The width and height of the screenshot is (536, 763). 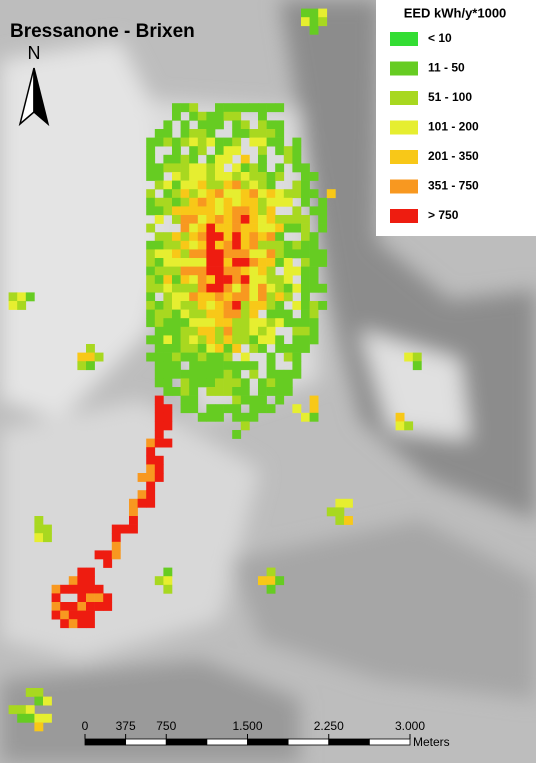 I want to click on legend-label: 201 - 350, so click(x=453, y=156).